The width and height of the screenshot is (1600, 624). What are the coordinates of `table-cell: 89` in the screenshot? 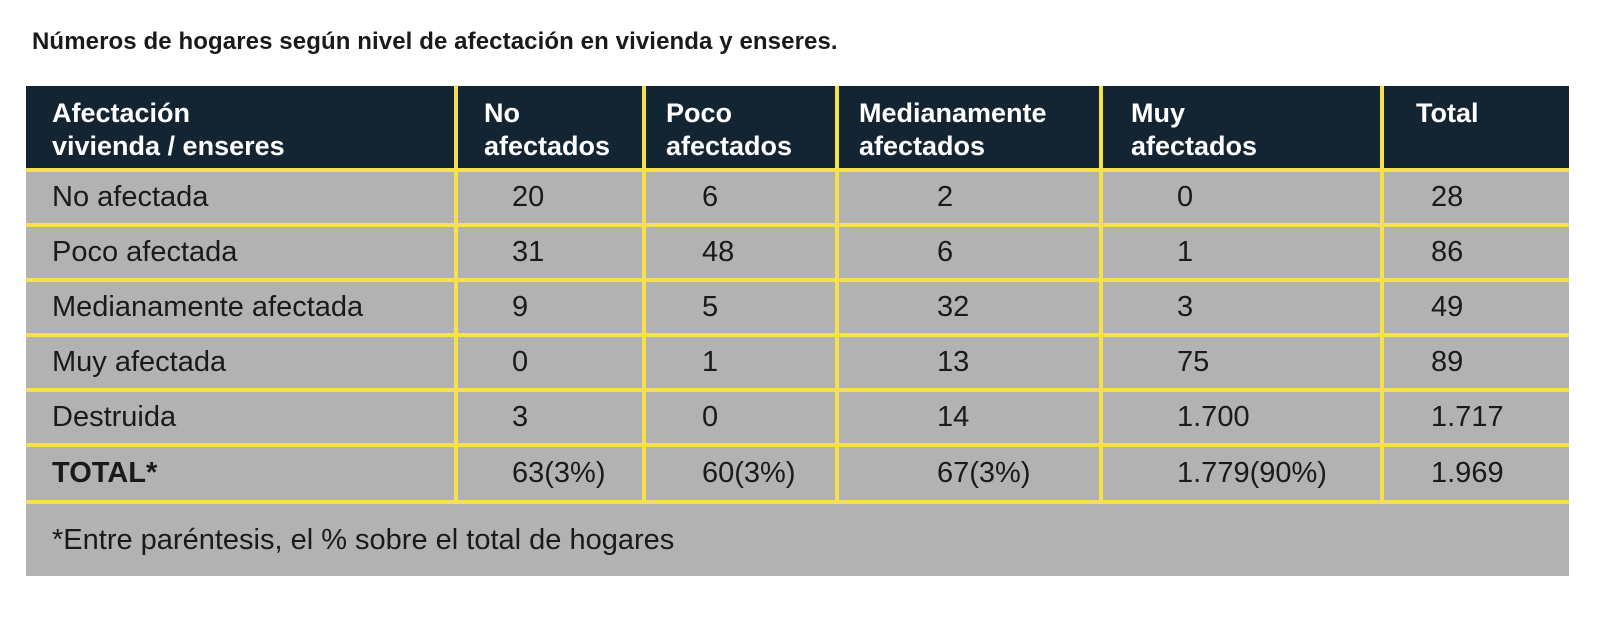 It's located at (1447, 362).